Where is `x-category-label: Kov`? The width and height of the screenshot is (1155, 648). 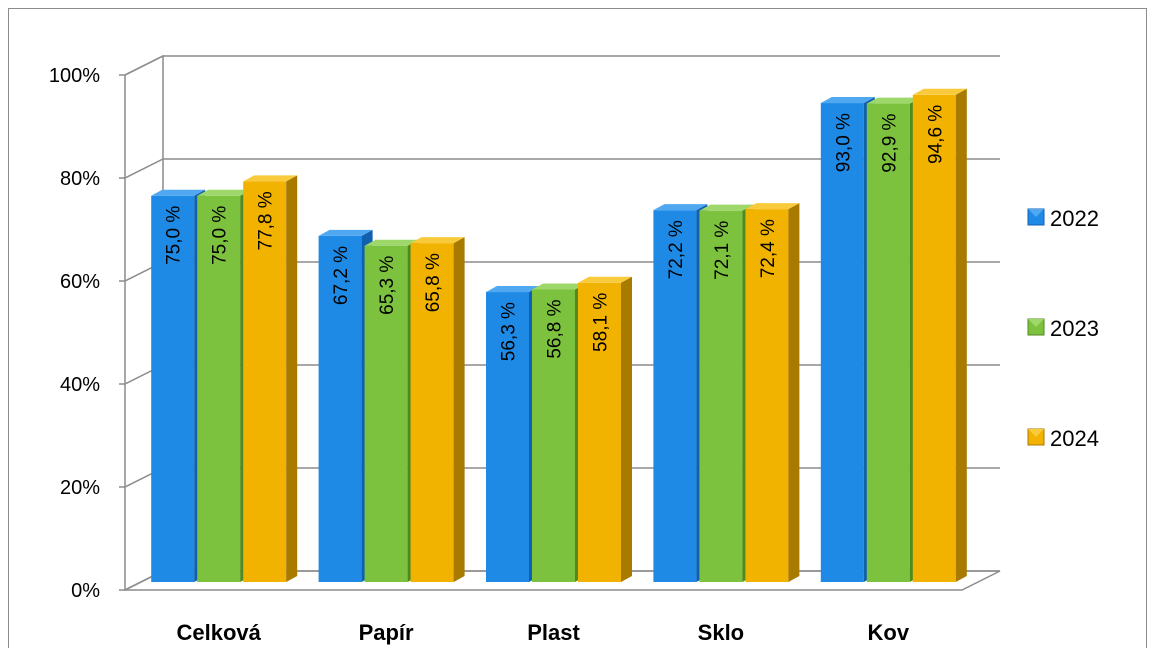 x-category-label: Kov is located at coordinates (889, 632).